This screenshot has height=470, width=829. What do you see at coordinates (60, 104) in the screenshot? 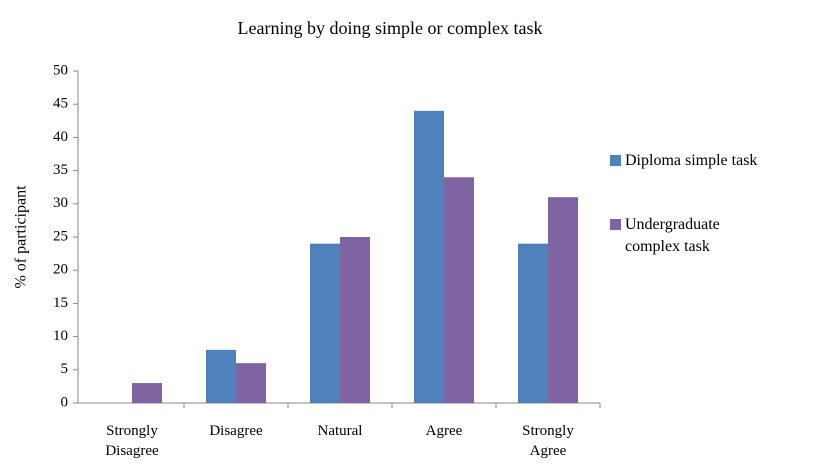
I see `y-tick-label: 45` at bounding box center [60, 104].